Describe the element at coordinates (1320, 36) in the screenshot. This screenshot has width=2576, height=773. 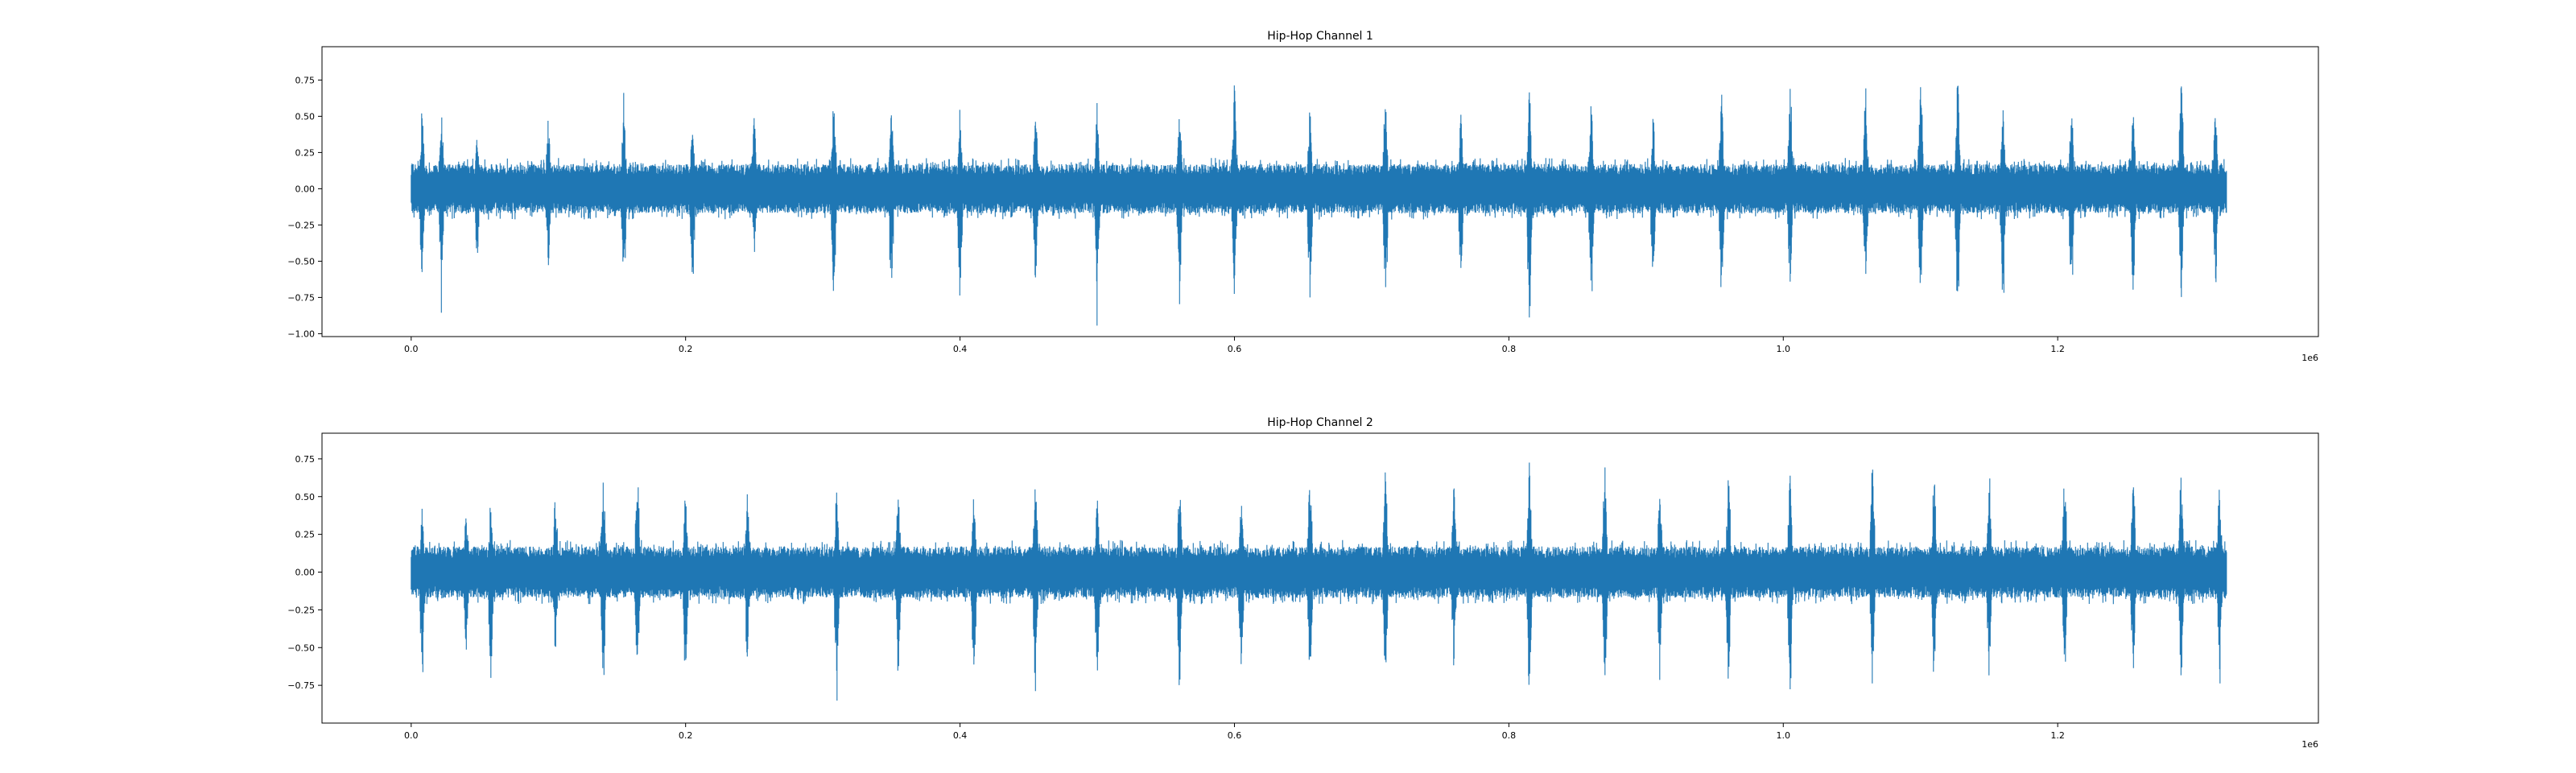
I see `chart-title-1: Hip-Hop Channel 1` at that location.